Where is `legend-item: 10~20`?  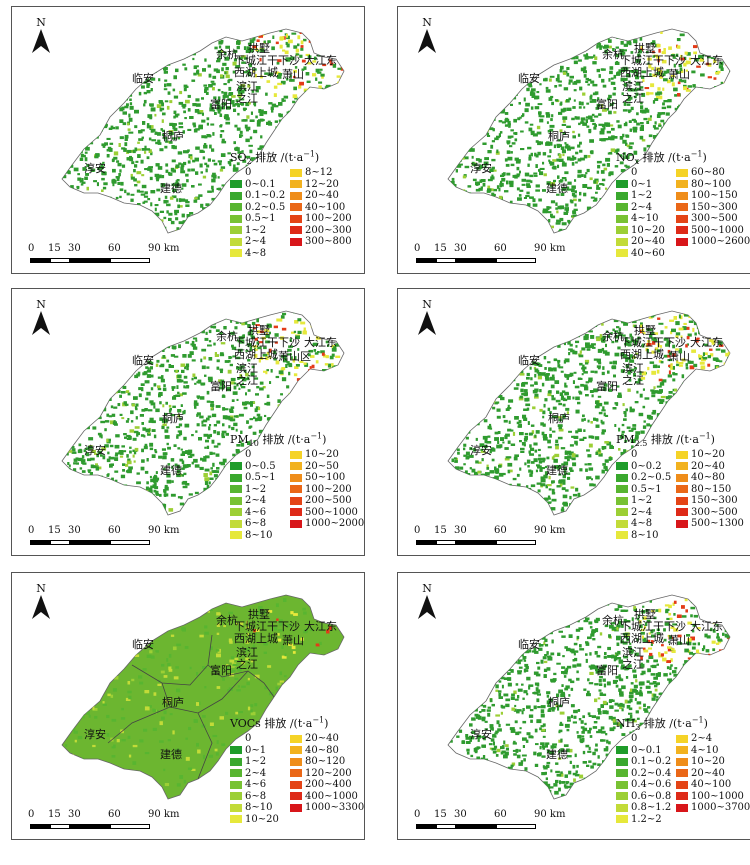
legend-item: 10~20 is located at coordinates (327, 455).